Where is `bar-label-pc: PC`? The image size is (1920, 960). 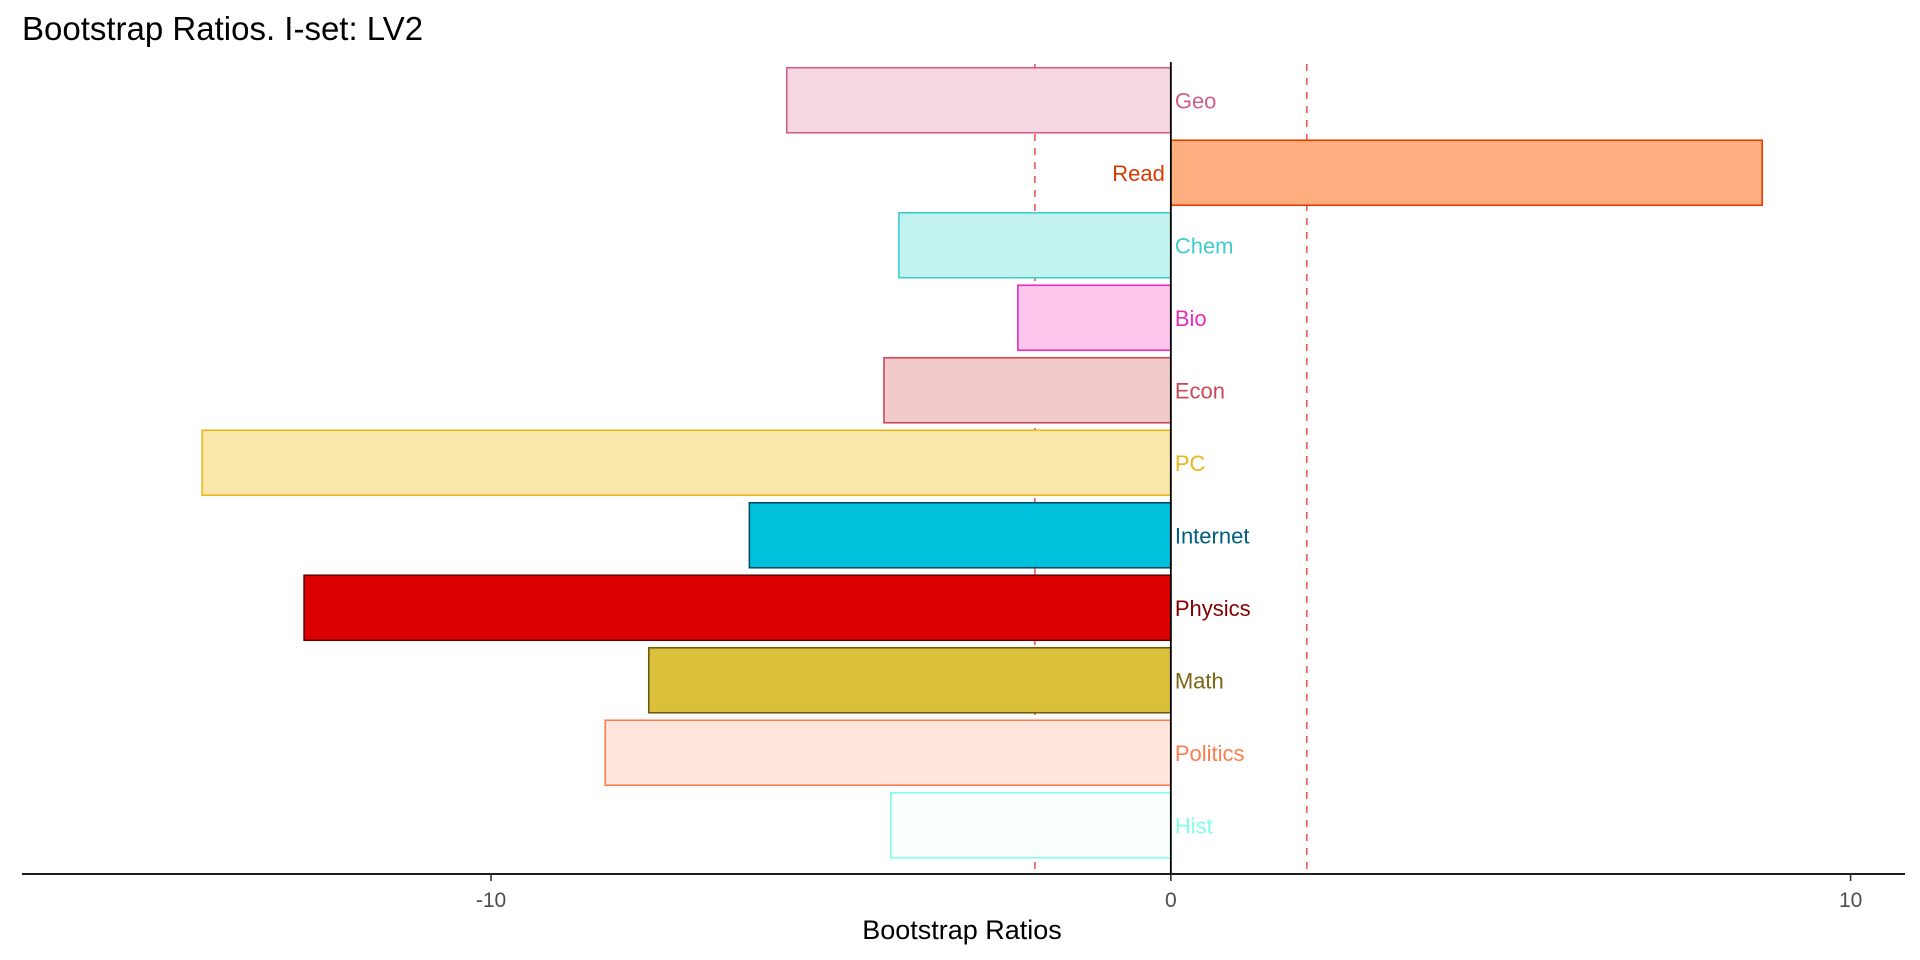 bar-label-pc: PC is located at coordinates (1190, 463).